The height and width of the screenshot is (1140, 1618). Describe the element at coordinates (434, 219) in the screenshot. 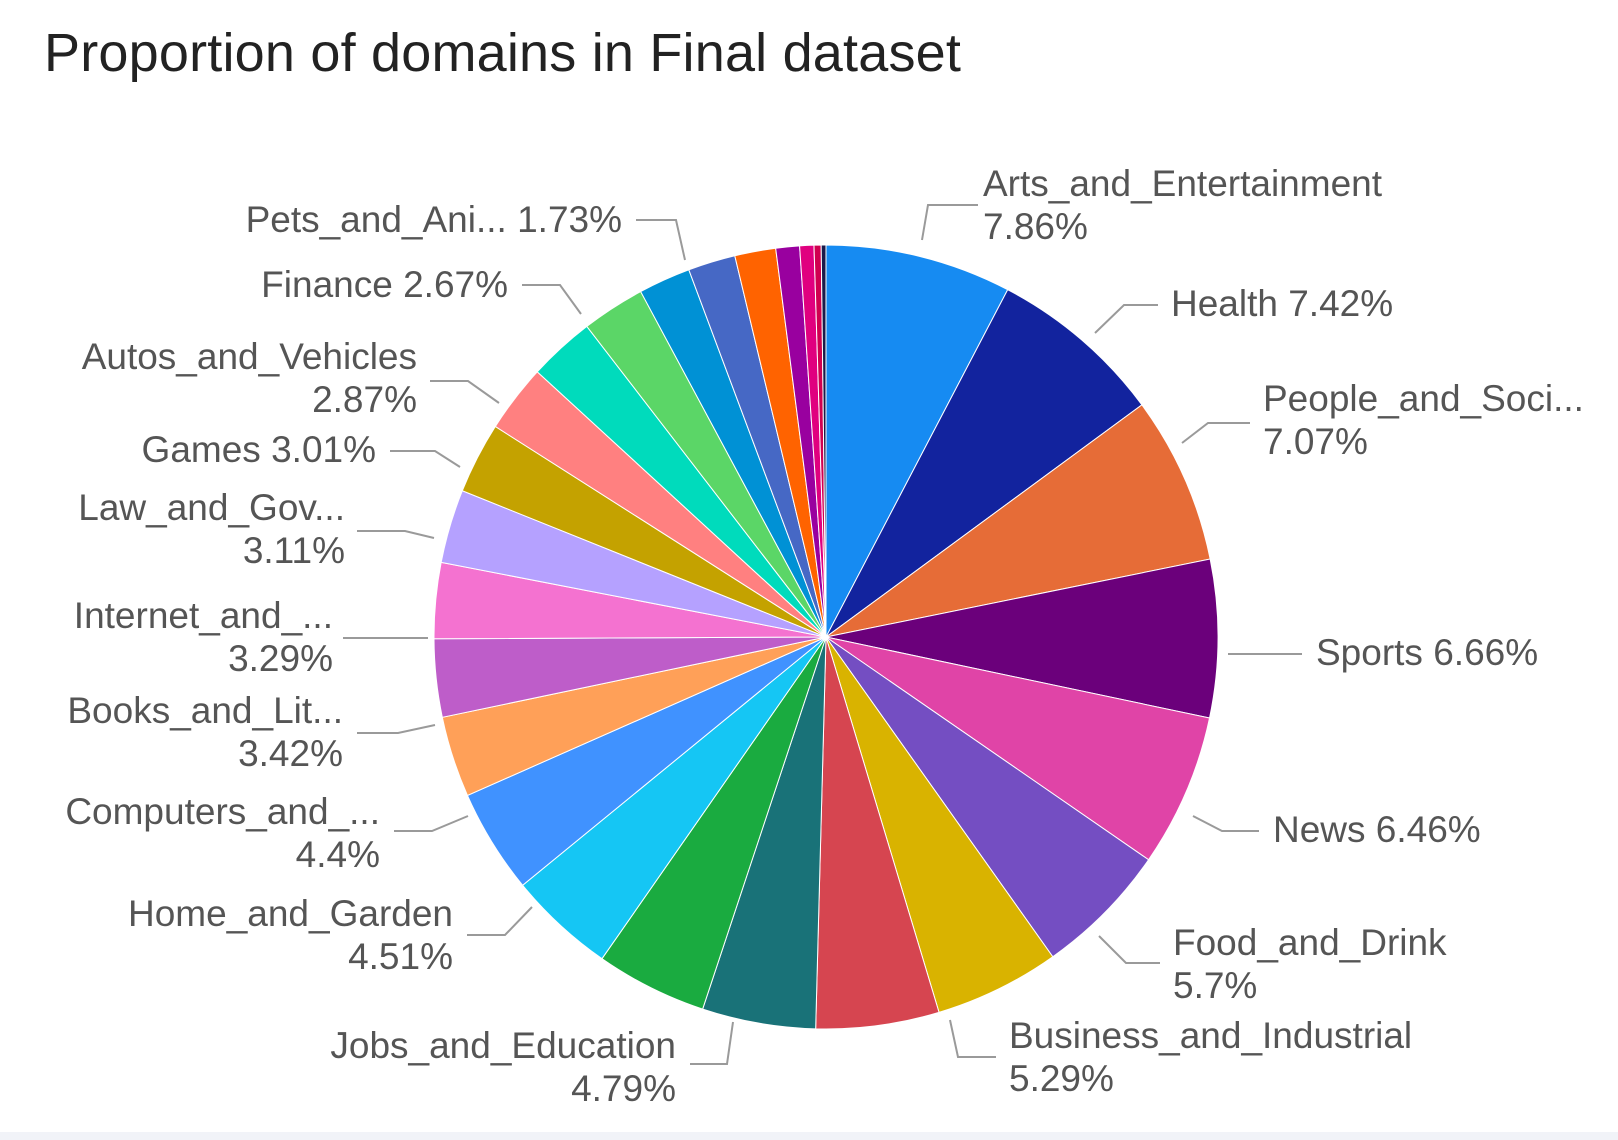

I see `slice-label: Pets_and_Ani... 1.73%` at that location.